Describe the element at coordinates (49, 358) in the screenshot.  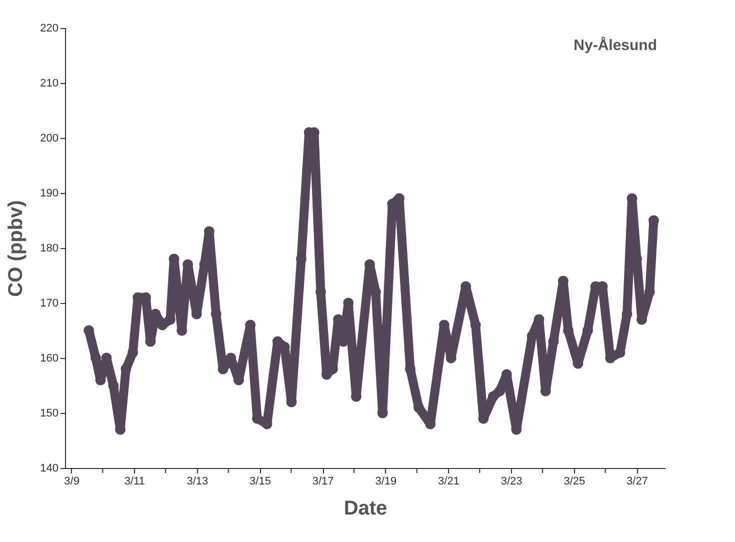
I see `y-tick-label: 160` at that location.